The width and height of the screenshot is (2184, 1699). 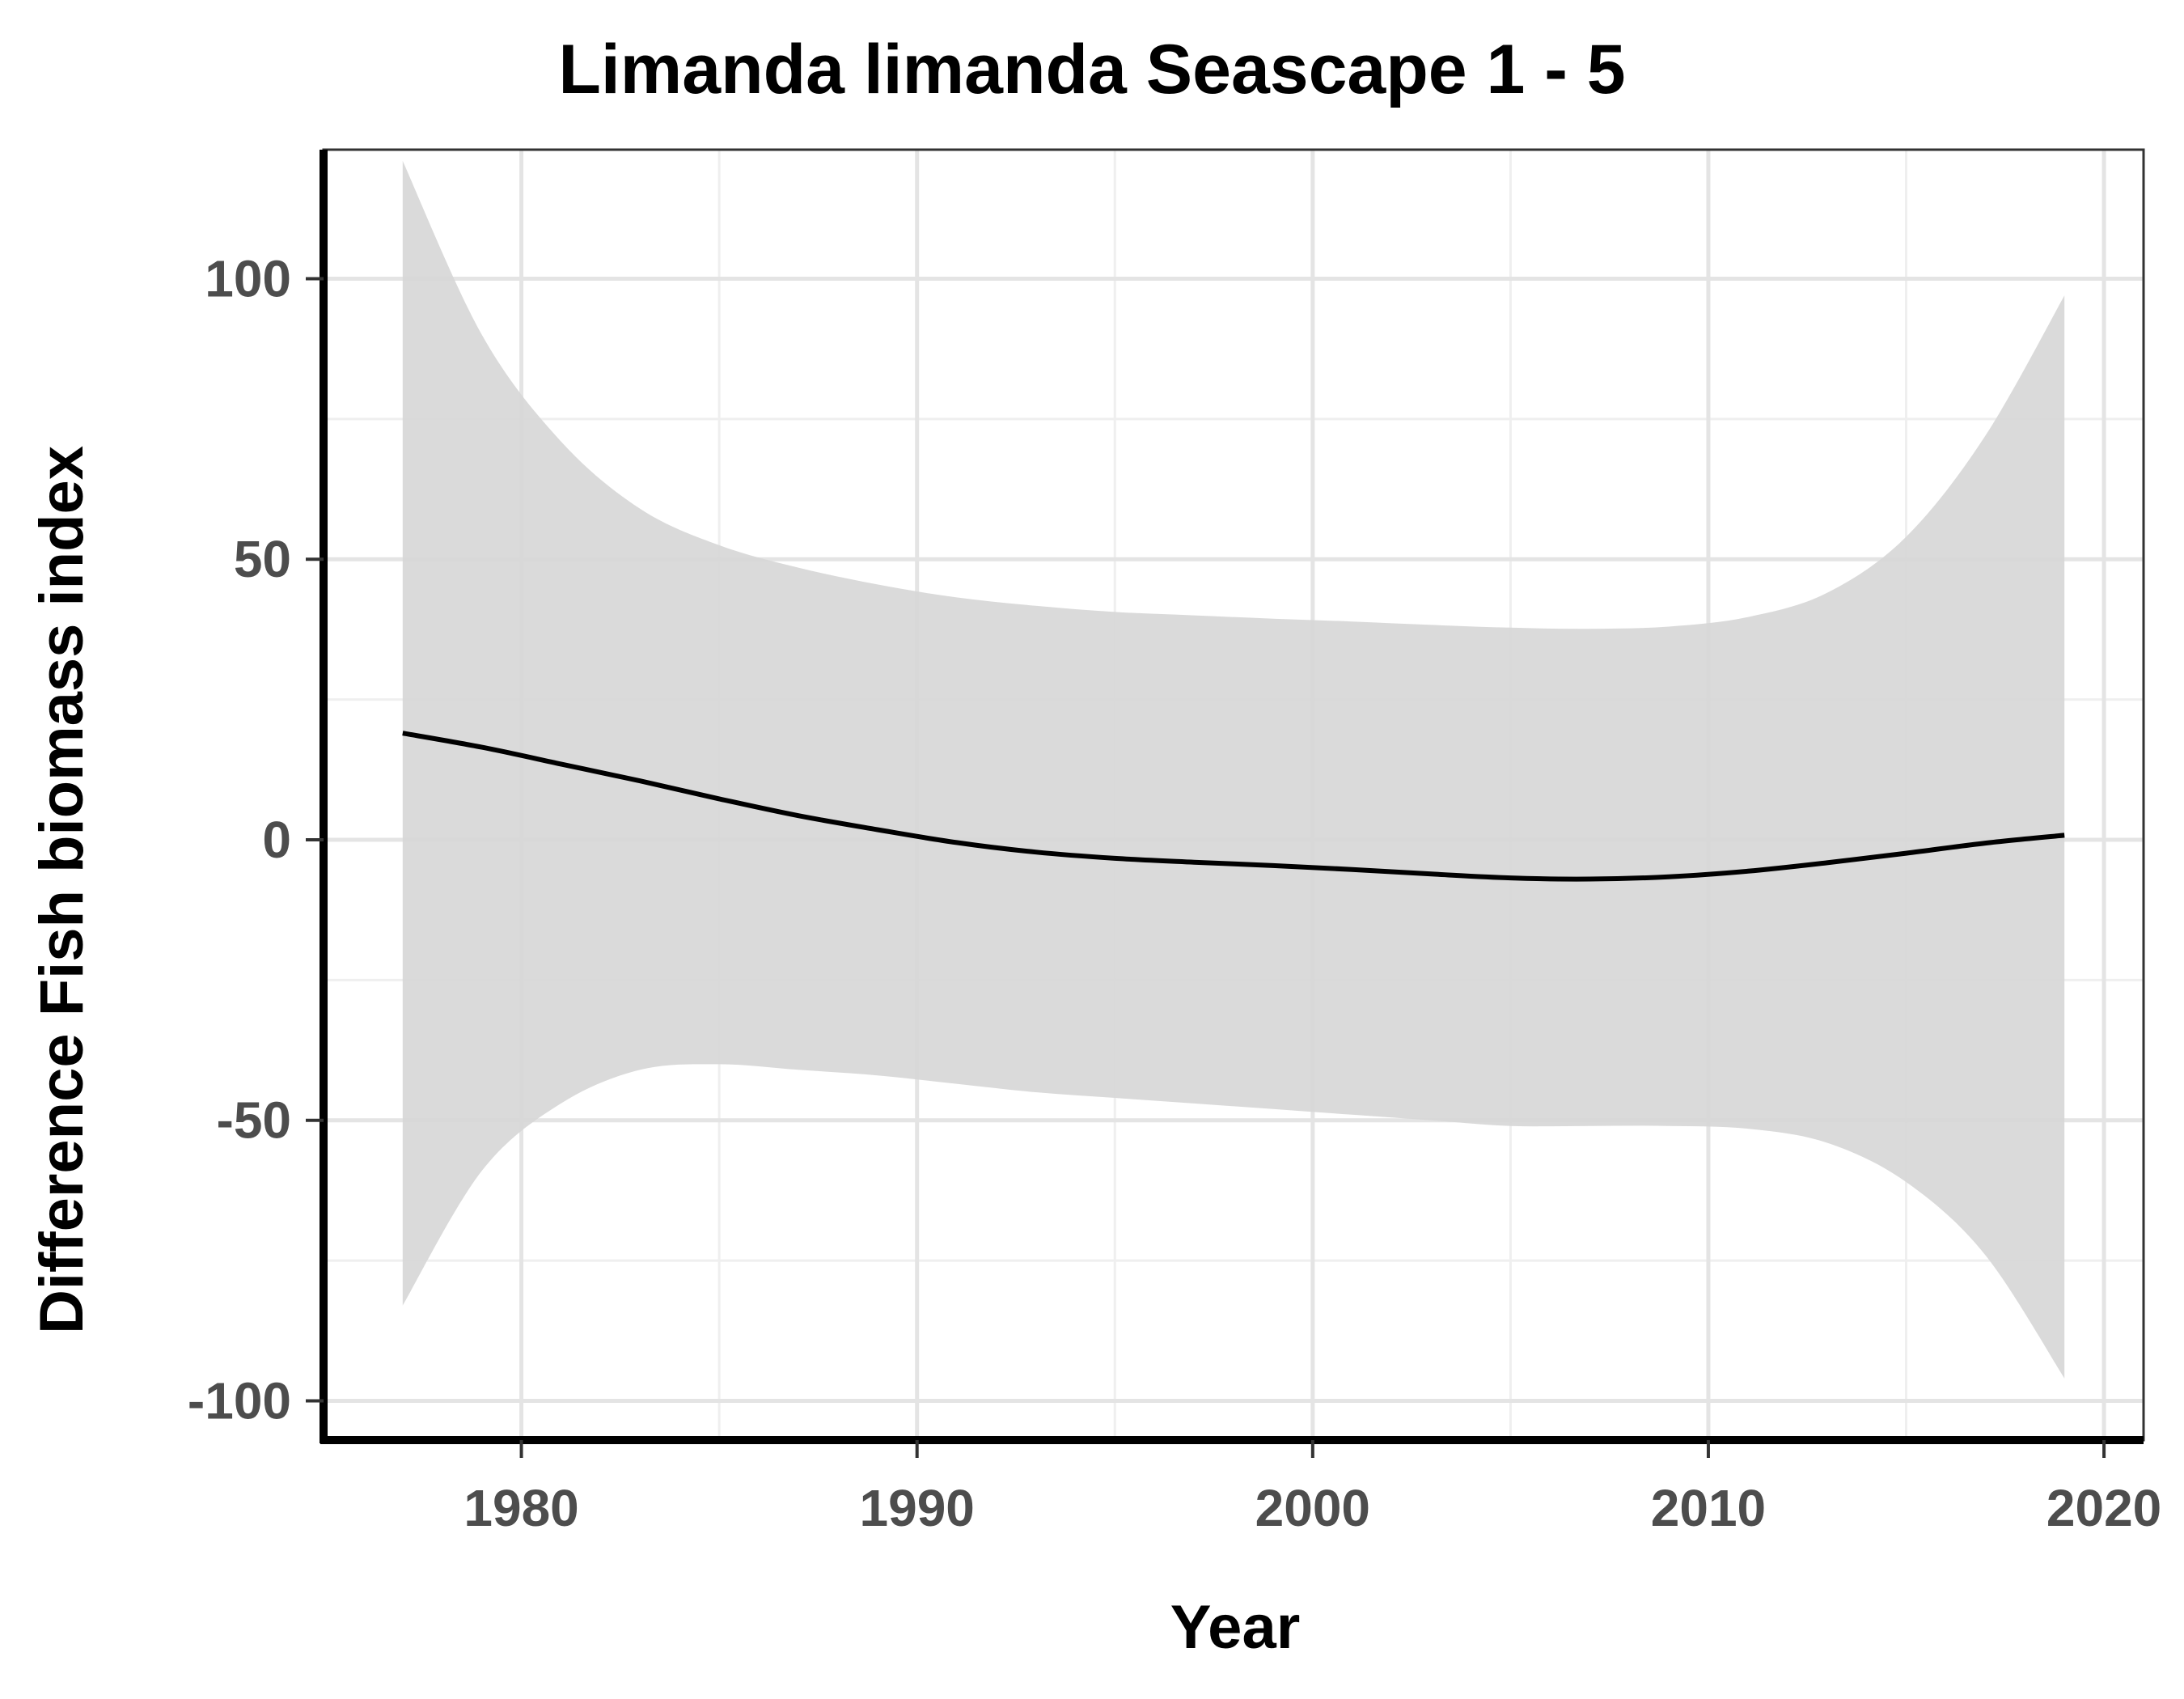 What do you see at coordinates (262, 559) in the screenshot?
I see `y-tick-label: 50` at bounding box center [262, 559].